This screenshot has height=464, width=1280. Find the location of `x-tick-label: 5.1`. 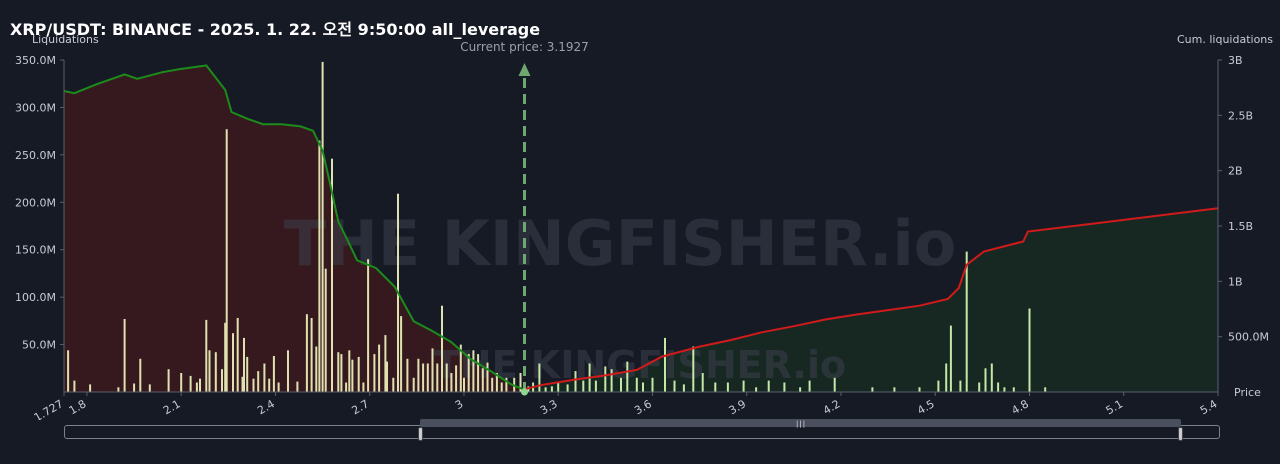

x-tick-label: 5.1 is located at coordinates (1115, 407).